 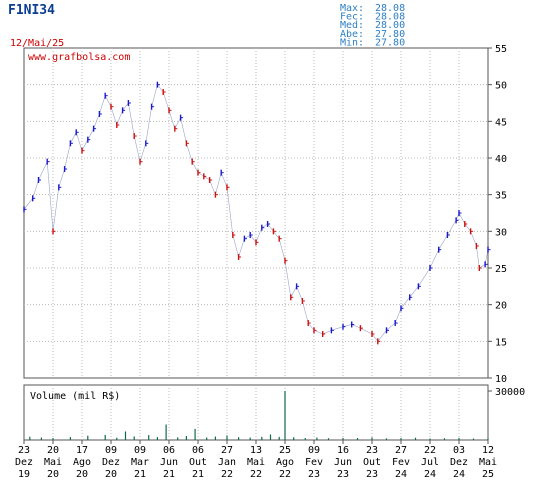 What do you see at coordinates (501, 342) in the screenshot?
I see `y-tick-label: 15` at bounding box center [501, 342].